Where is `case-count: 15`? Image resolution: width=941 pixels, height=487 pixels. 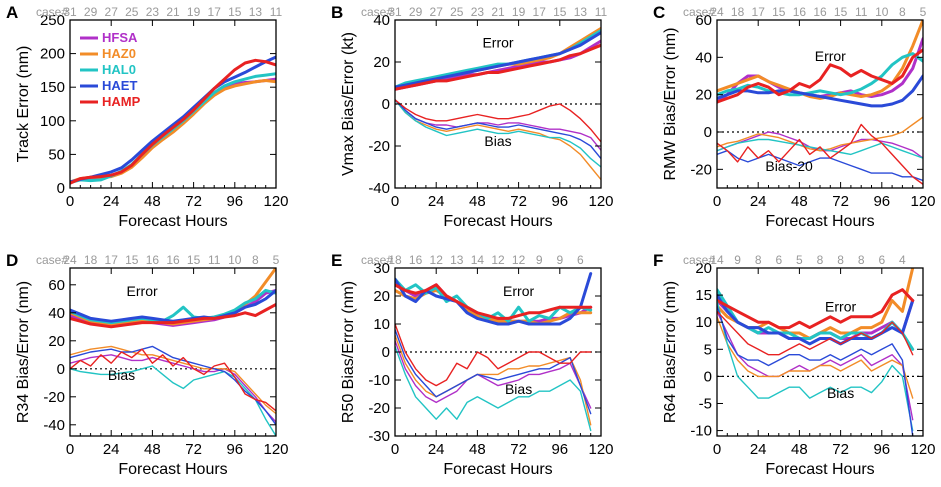
case-count: 15 is located at coordinates (560, 12).